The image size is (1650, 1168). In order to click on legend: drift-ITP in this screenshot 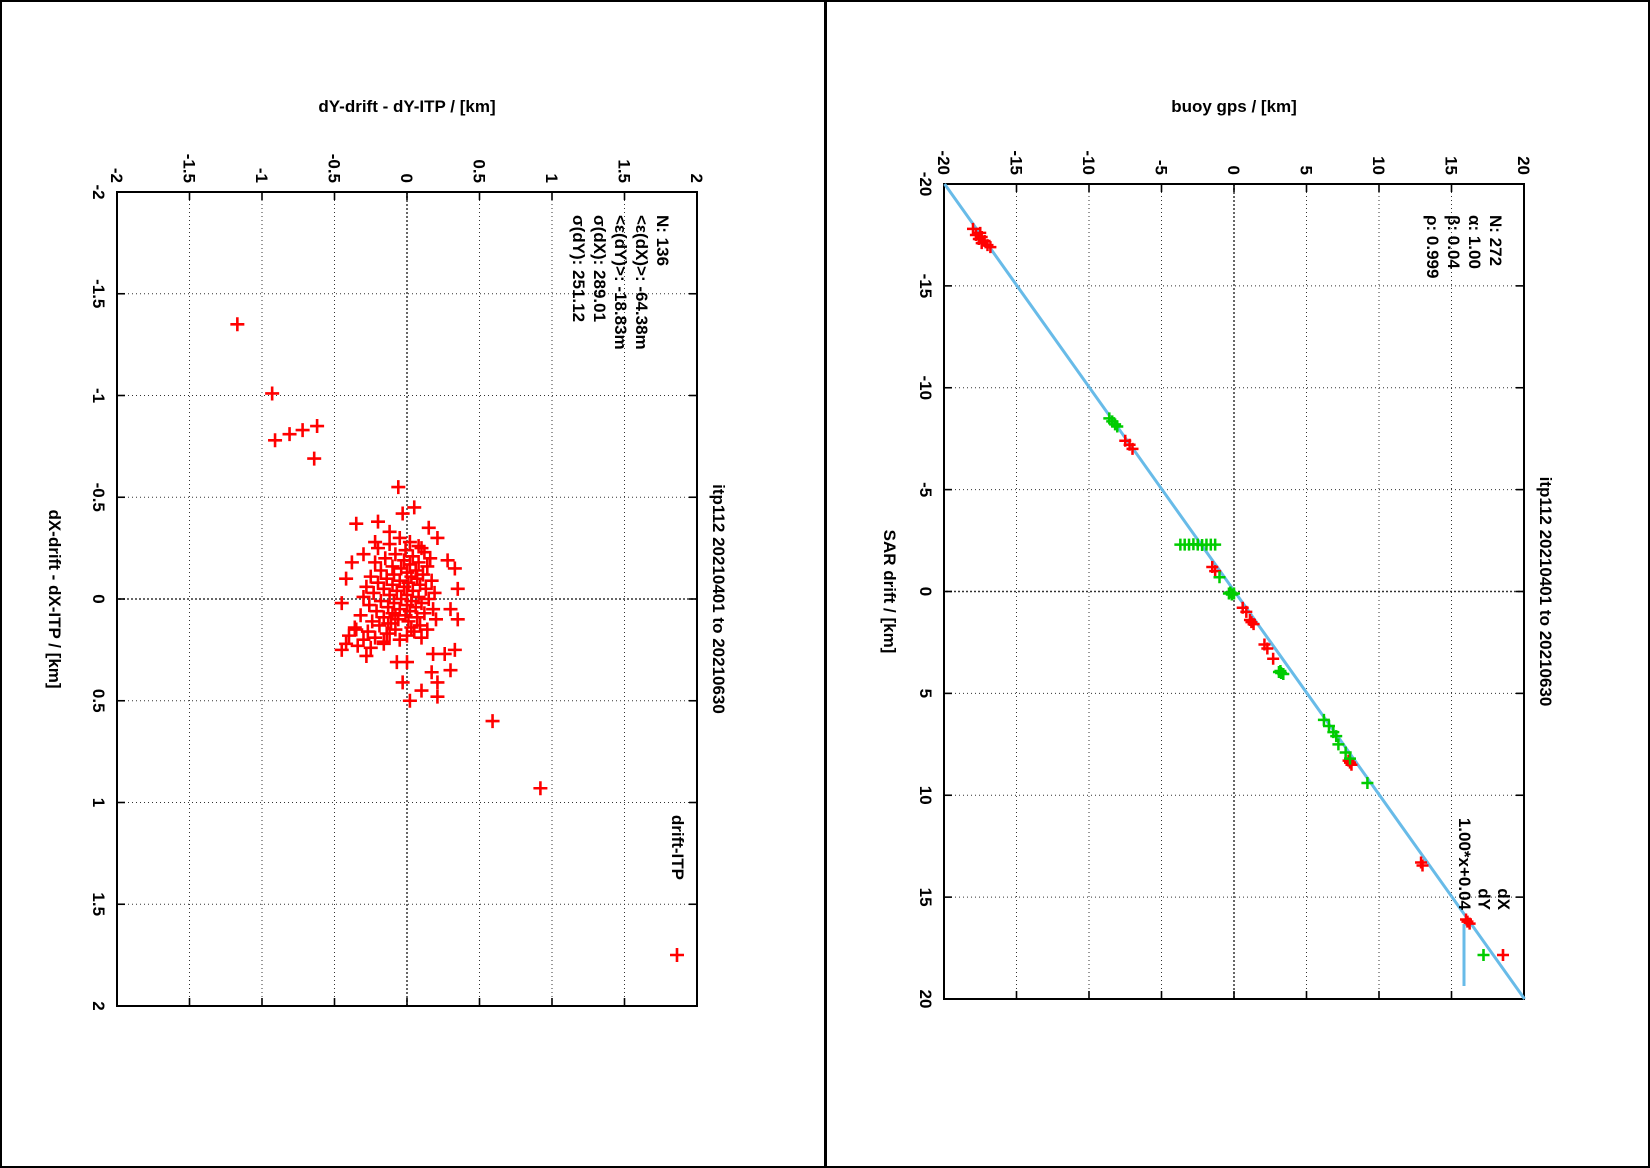, I will do `click(677, 888)`.